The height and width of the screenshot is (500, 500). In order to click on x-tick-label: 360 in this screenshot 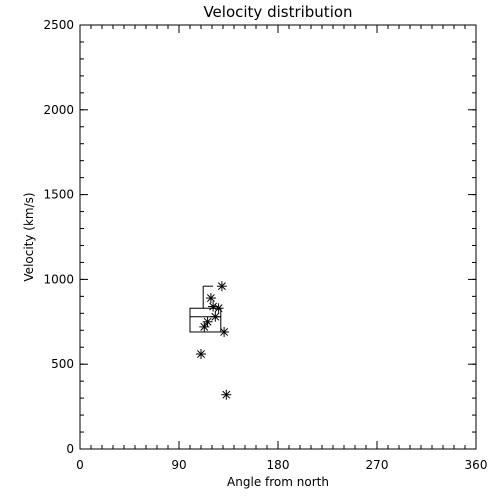, I will do `click(476, 465)`.